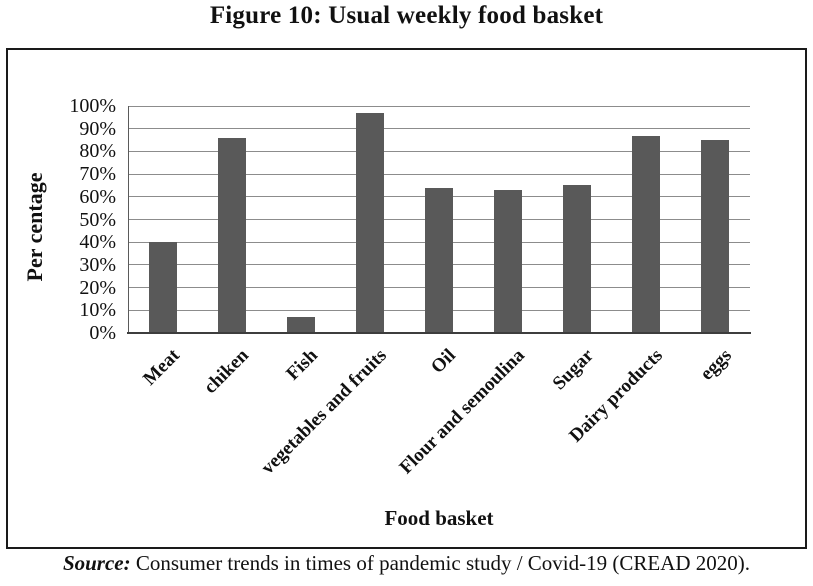  What do you see at coordinates (96, 563) in the screenshot?
I see `source-label: Source:` at bounding box center [96, 563].